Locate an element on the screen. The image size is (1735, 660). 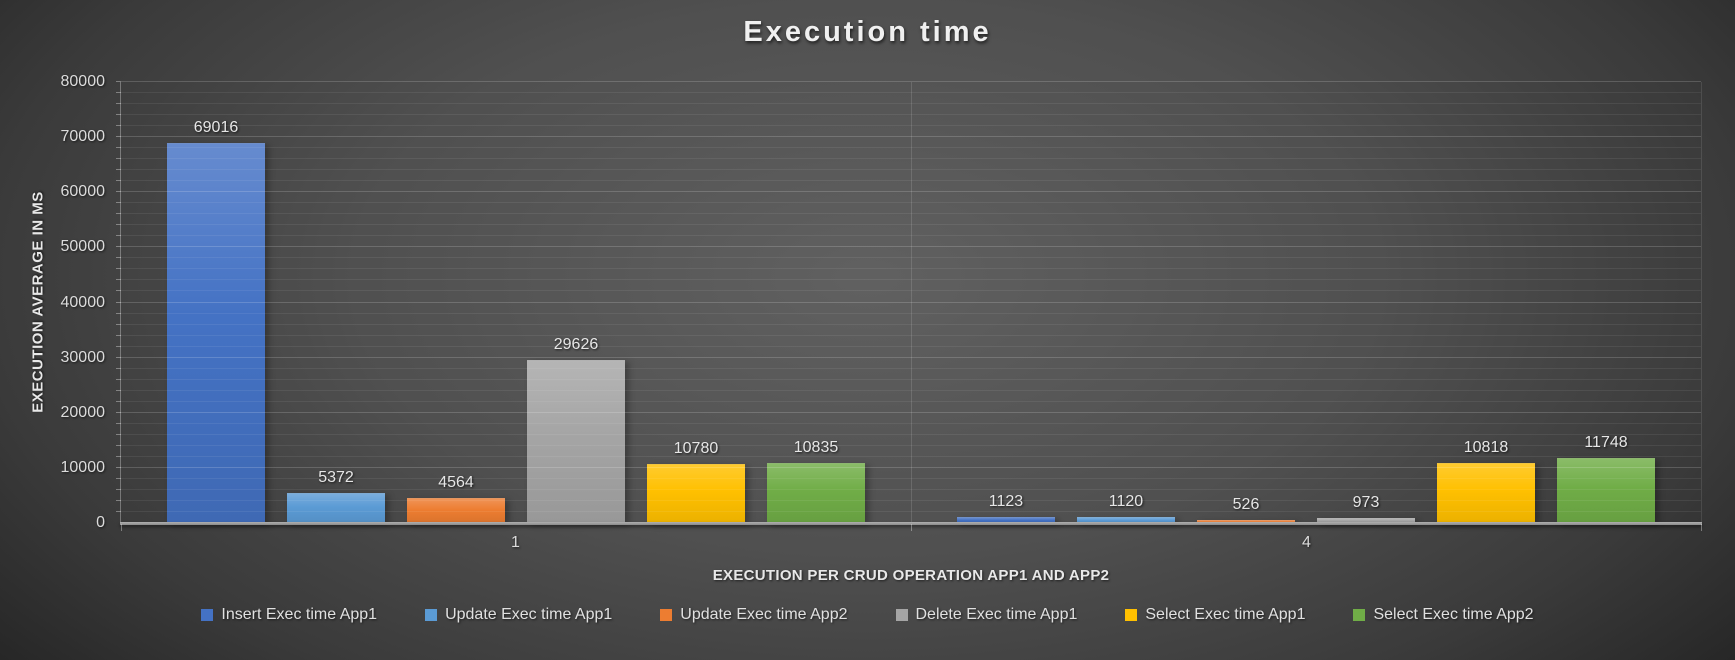
y-tick-label: 10000 is located at coordinates (83, 467).